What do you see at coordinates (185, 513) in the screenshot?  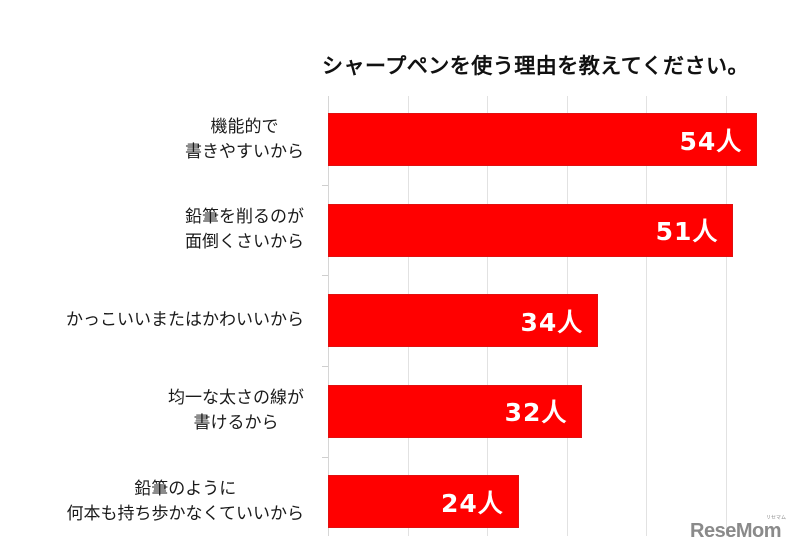 I see `category-label-line2: 何本も持ち歩かなくていいから` at bounding box center [185, 513].